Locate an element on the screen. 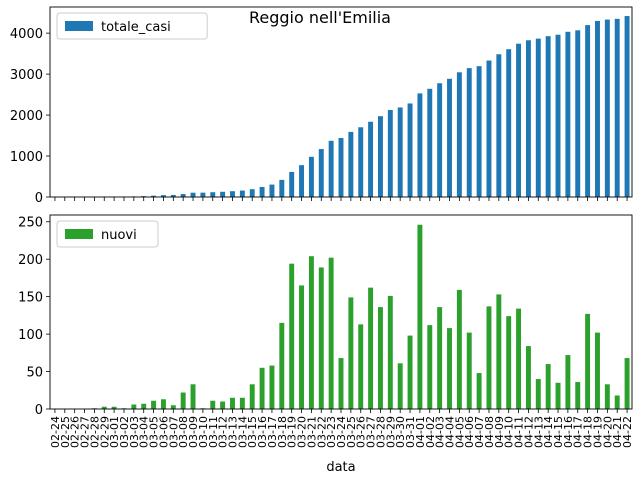  x-tick-label: 03-18 is located at coordinates (282, 432).